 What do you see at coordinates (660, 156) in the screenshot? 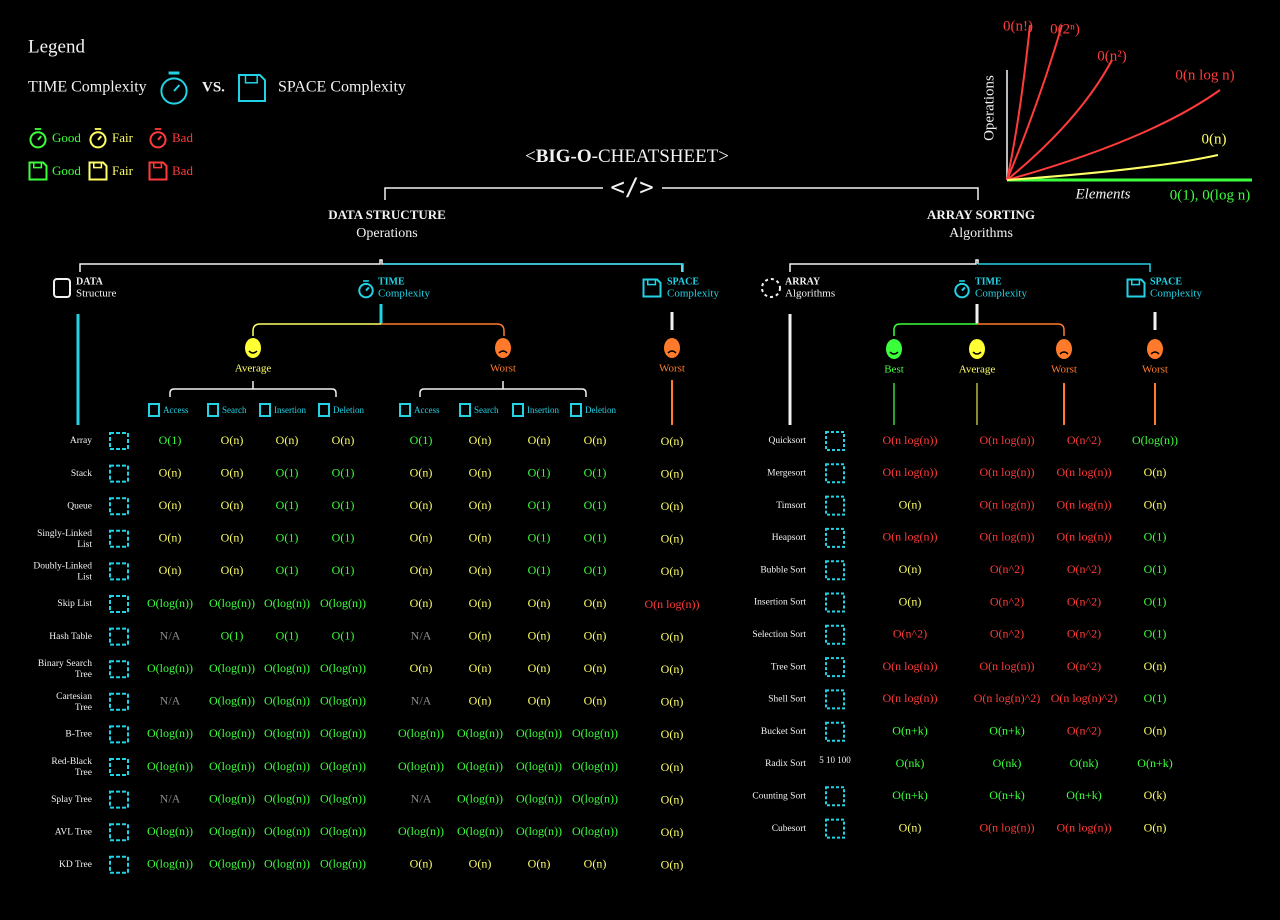
I see `title-part: -CHEATSHEET>` at bounding box center [660, 156].